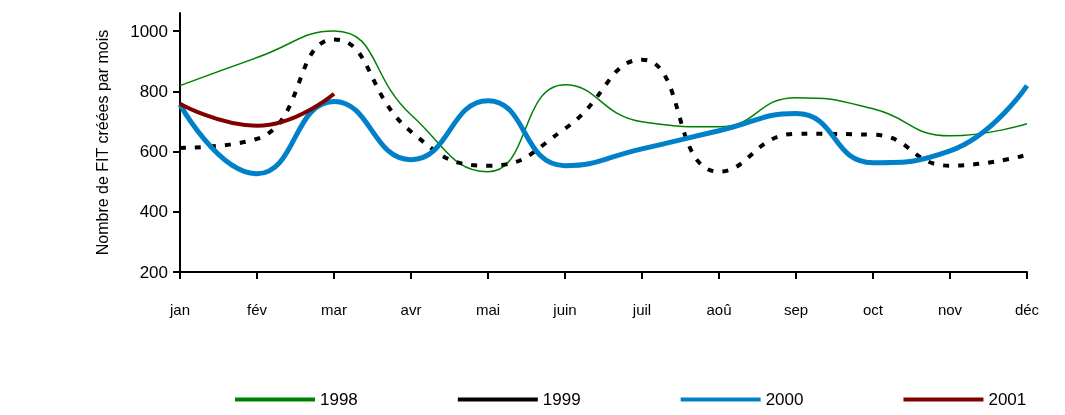 This screenshot has height=415, width=1065. What do you see at coordinates (641, 309) in the screenshot?
I see `x-tick-label: juil` at bounding box center [641, 309].